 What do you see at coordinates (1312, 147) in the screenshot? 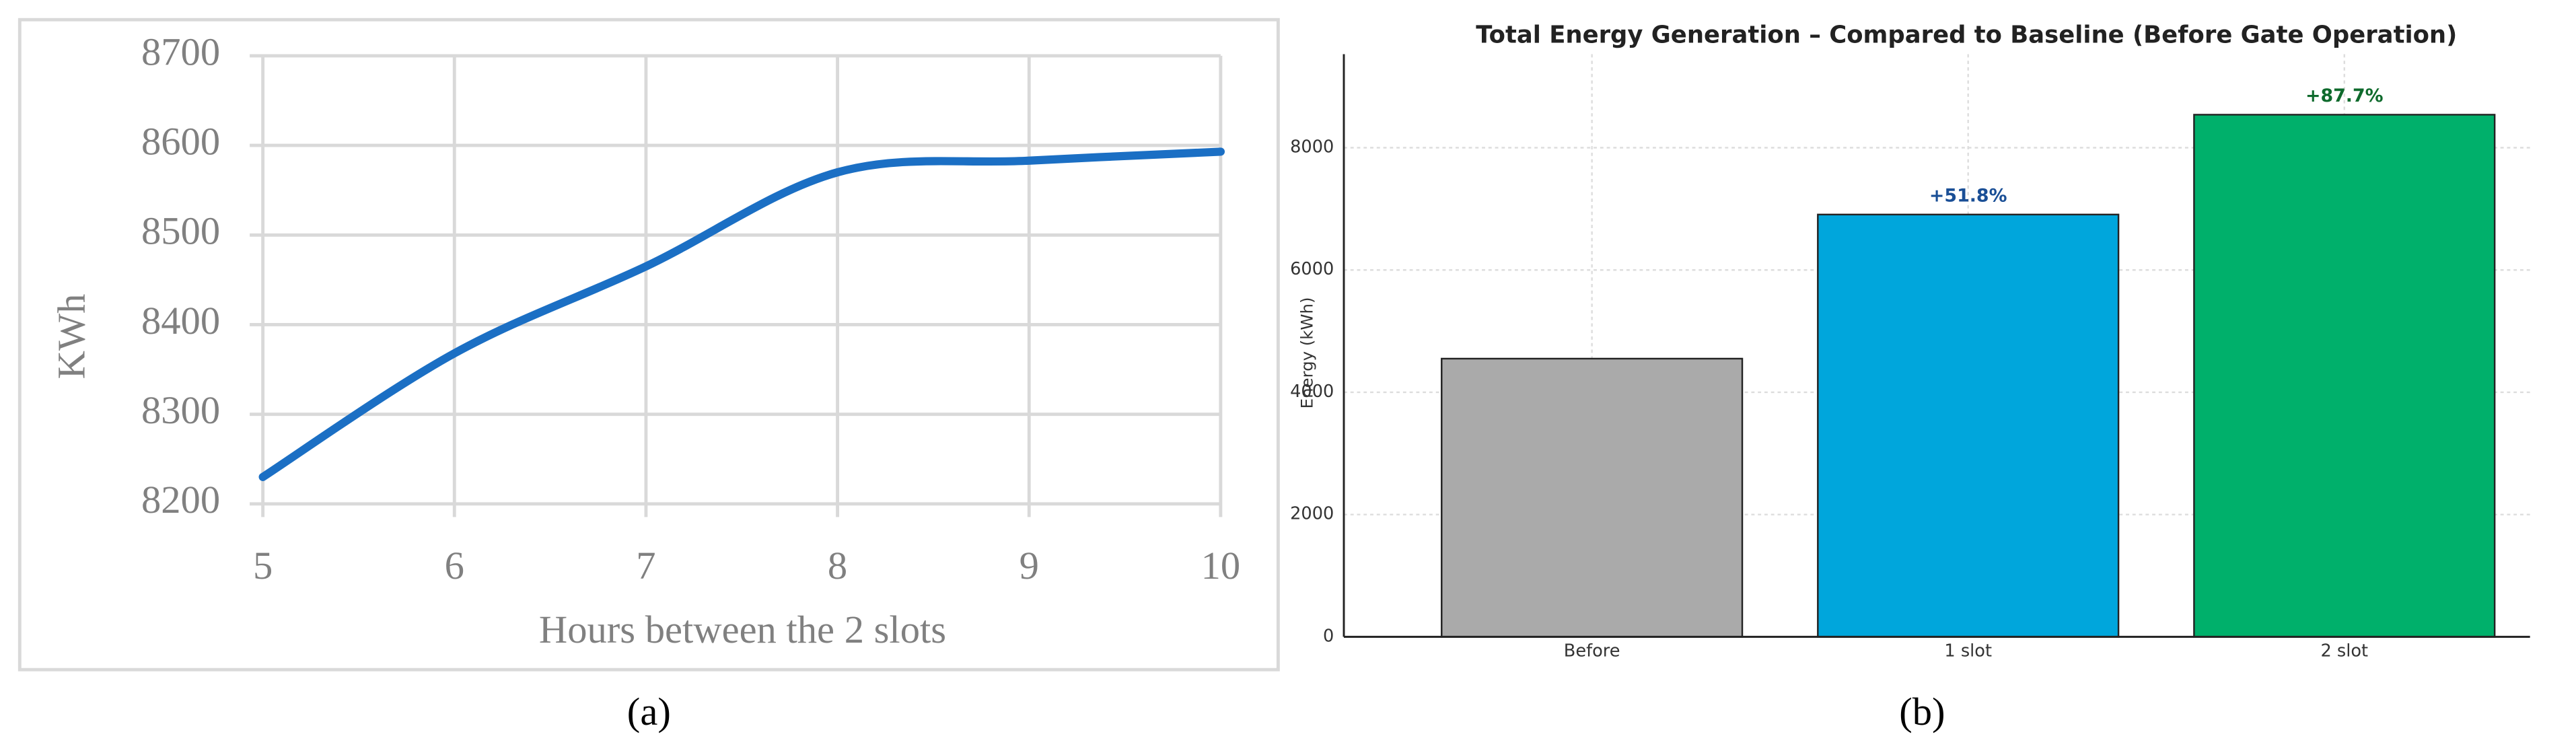
I see `y-tick-label: 8000` at bounding box center [1312, 147].